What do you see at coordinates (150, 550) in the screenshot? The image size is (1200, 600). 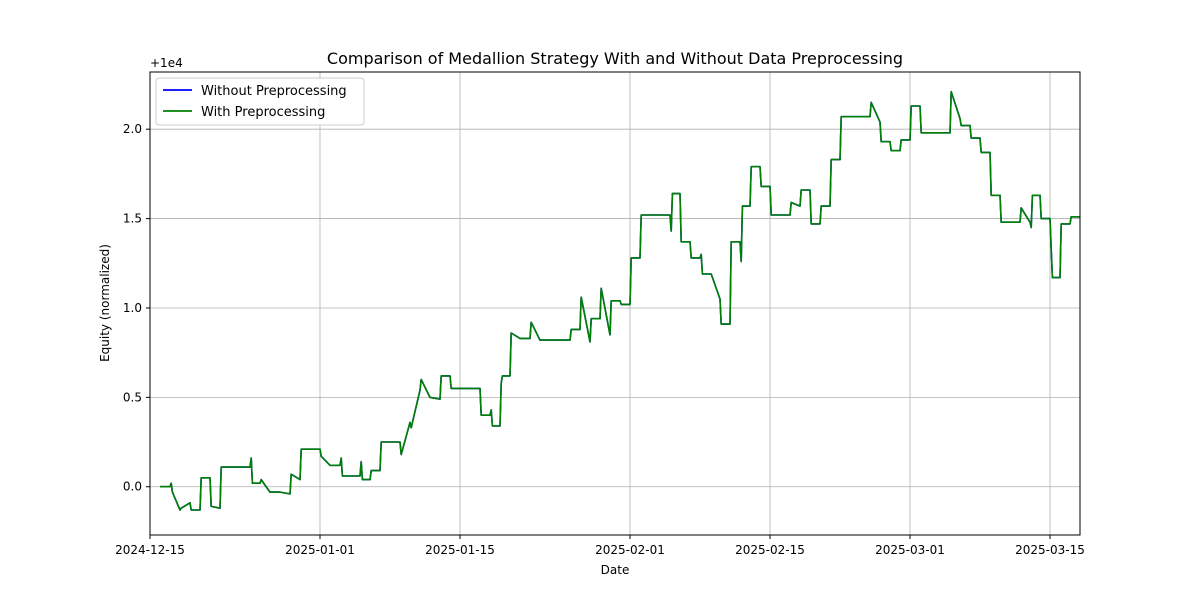 I see `x-tick-label: 2024-12-15` at bounding box center [150, 550].